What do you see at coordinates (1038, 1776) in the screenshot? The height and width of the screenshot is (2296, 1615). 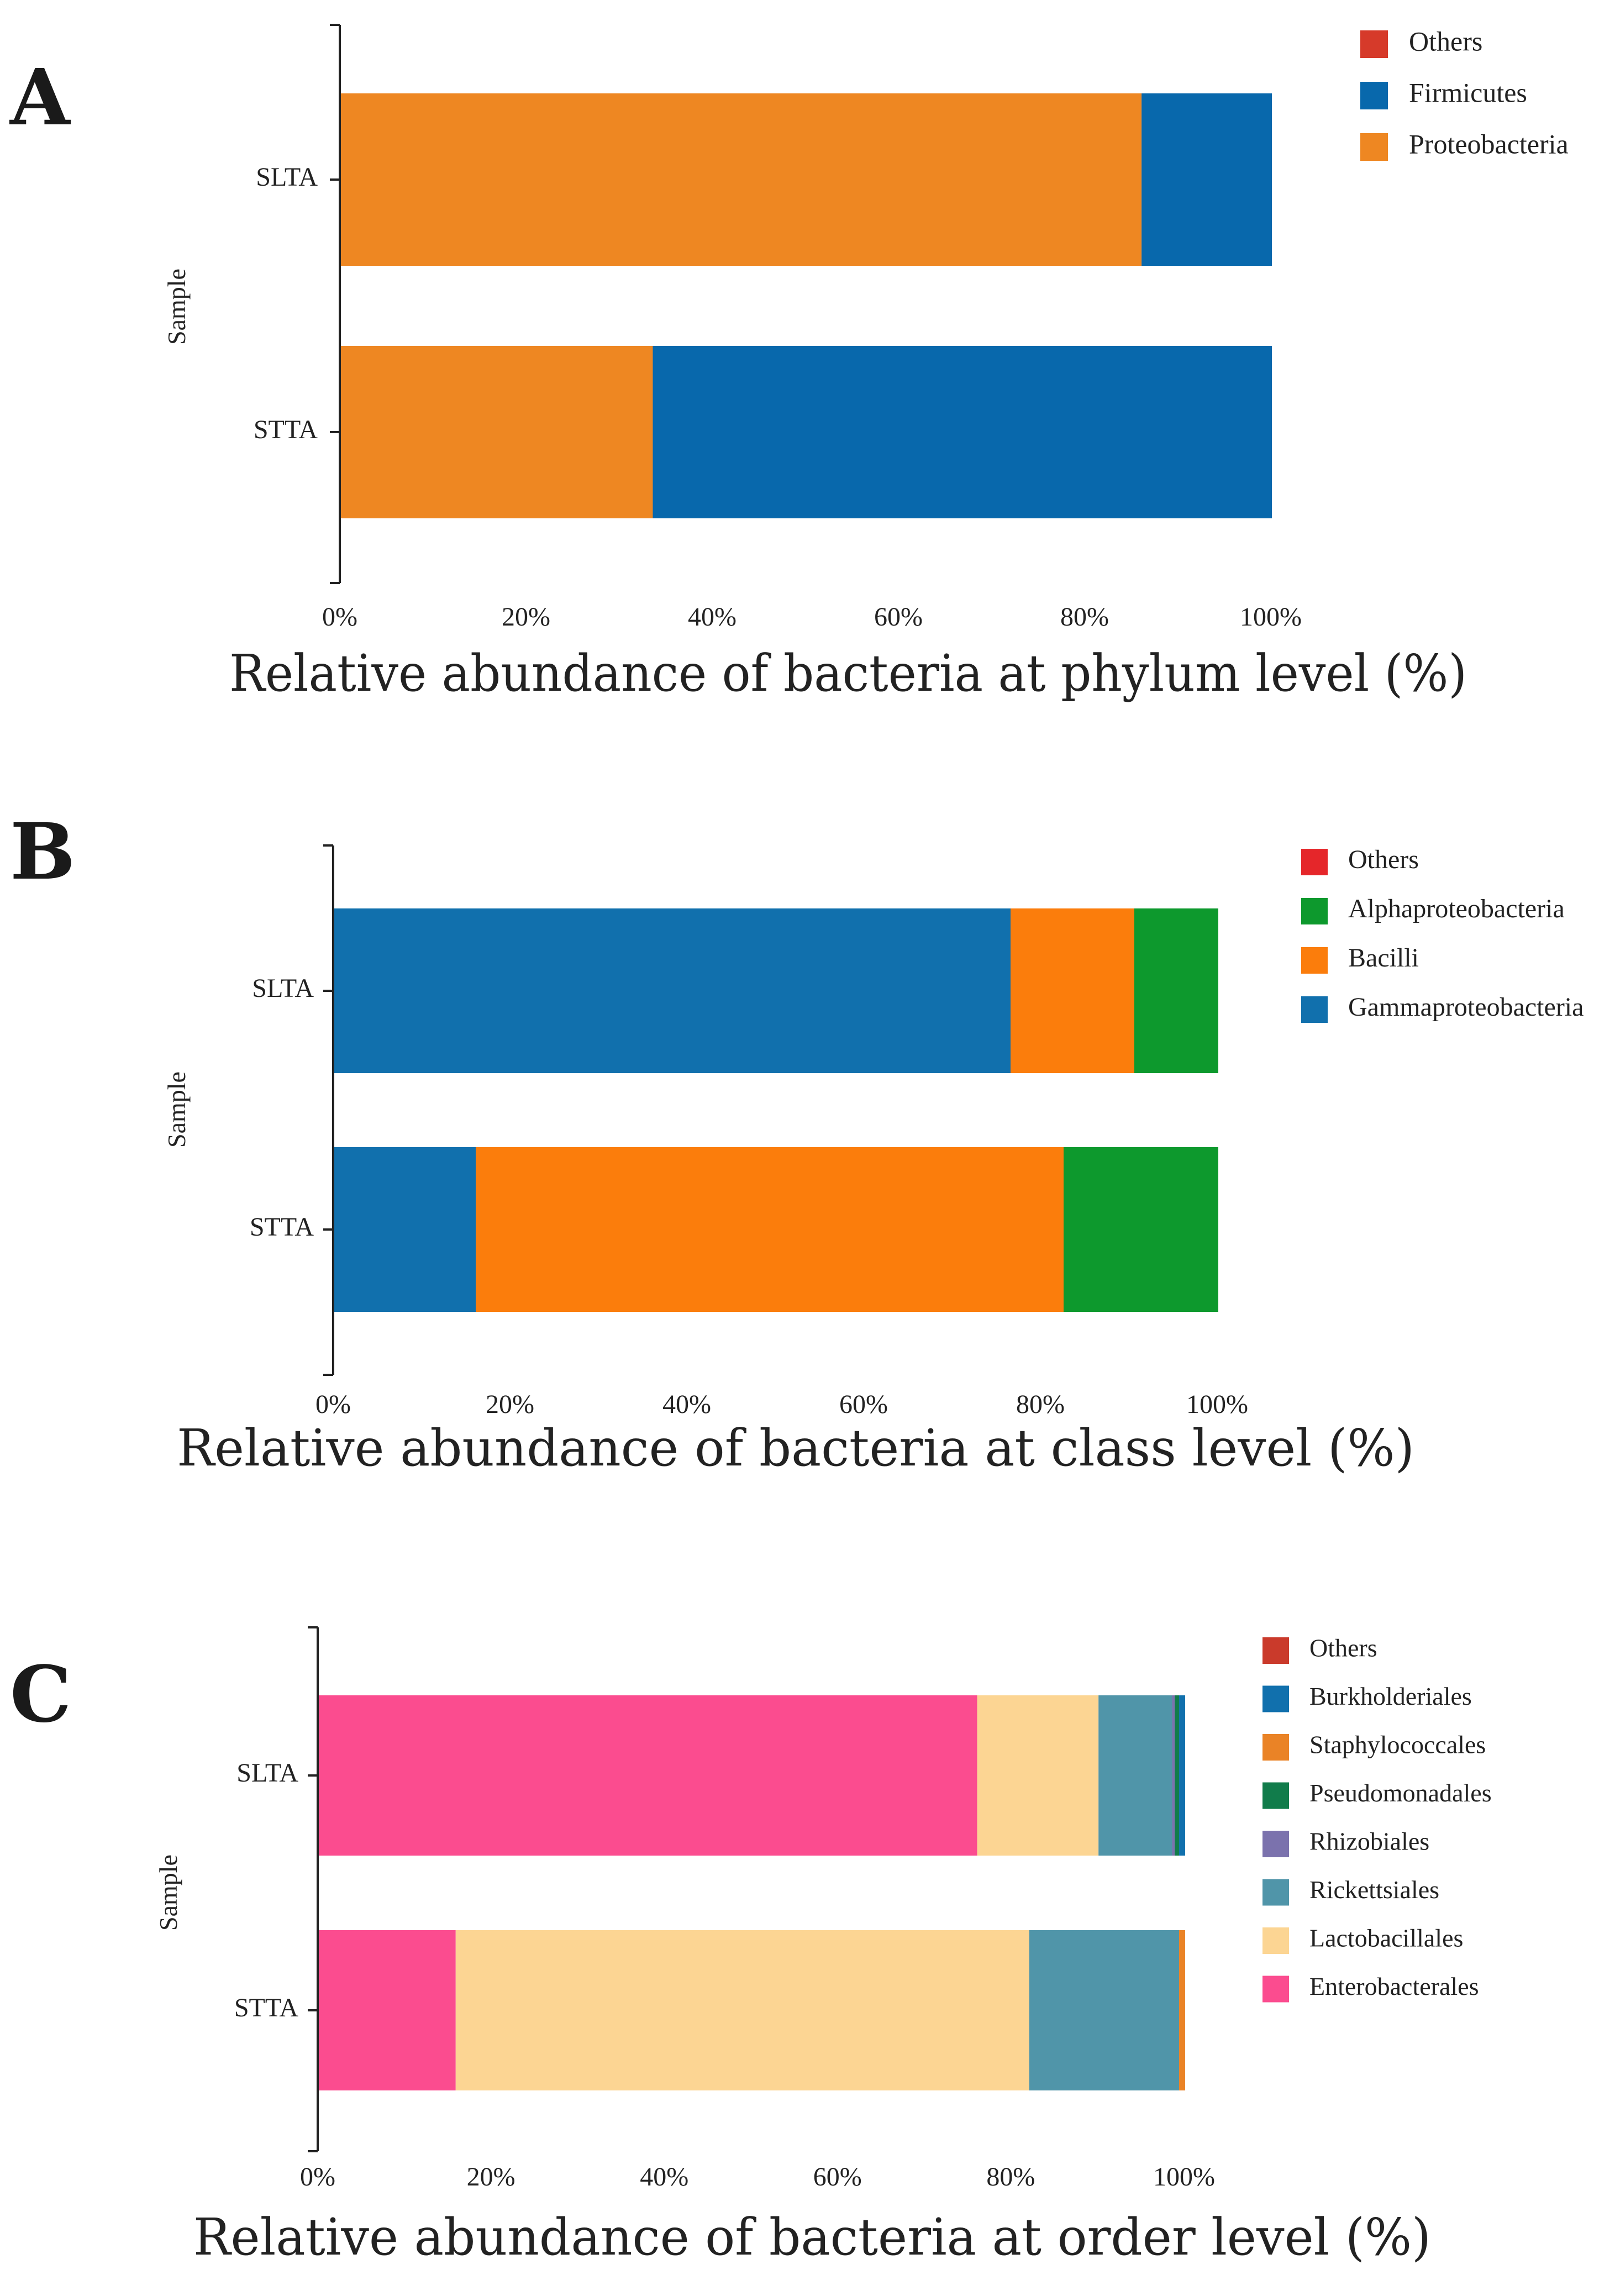 I see `bar-slta-lactobacillales` at bounding box center [1038, 1776].